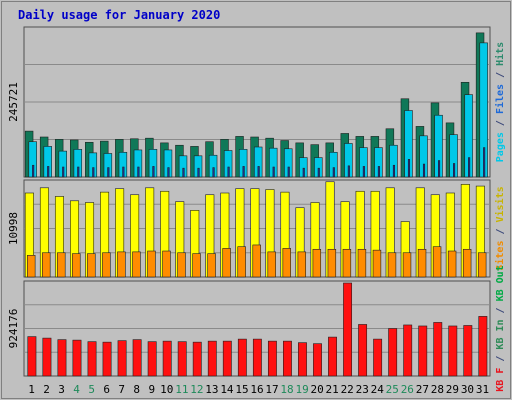 The height and width of the screenshot is (400, 512). I want to click on x-tick-label: 22, so click(347, 389).